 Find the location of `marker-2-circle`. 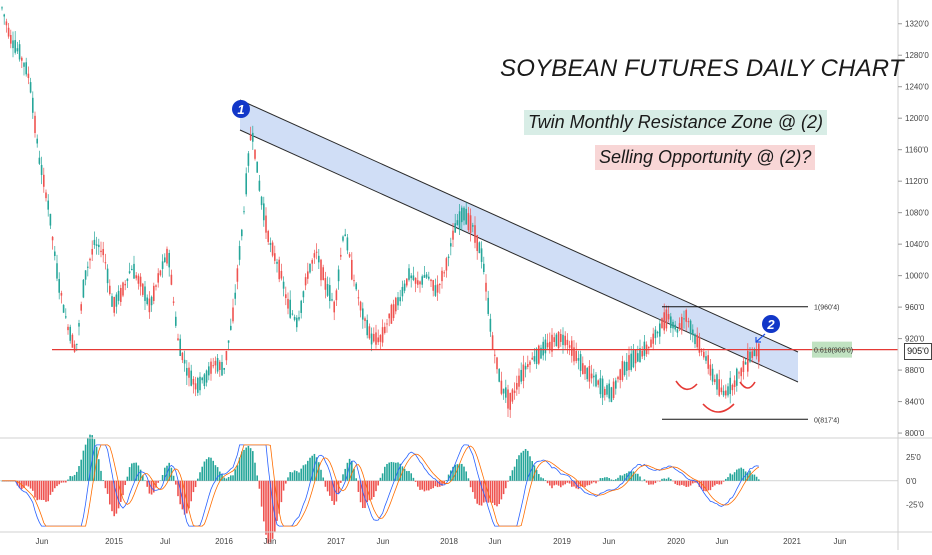

marker-2-circle is located at coordinates (771, 324).